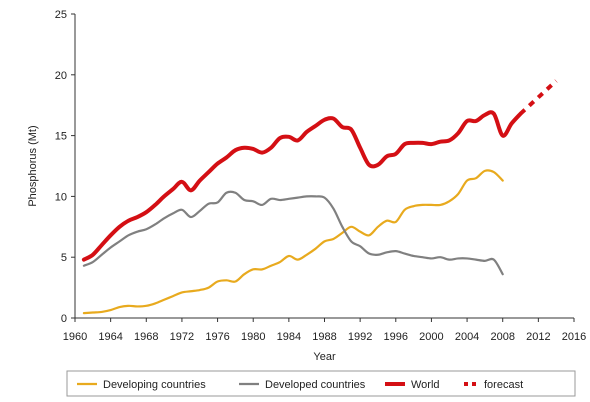 The image size is (590, 402). I want to click on y-tick-label: 10, so click(61, 197).